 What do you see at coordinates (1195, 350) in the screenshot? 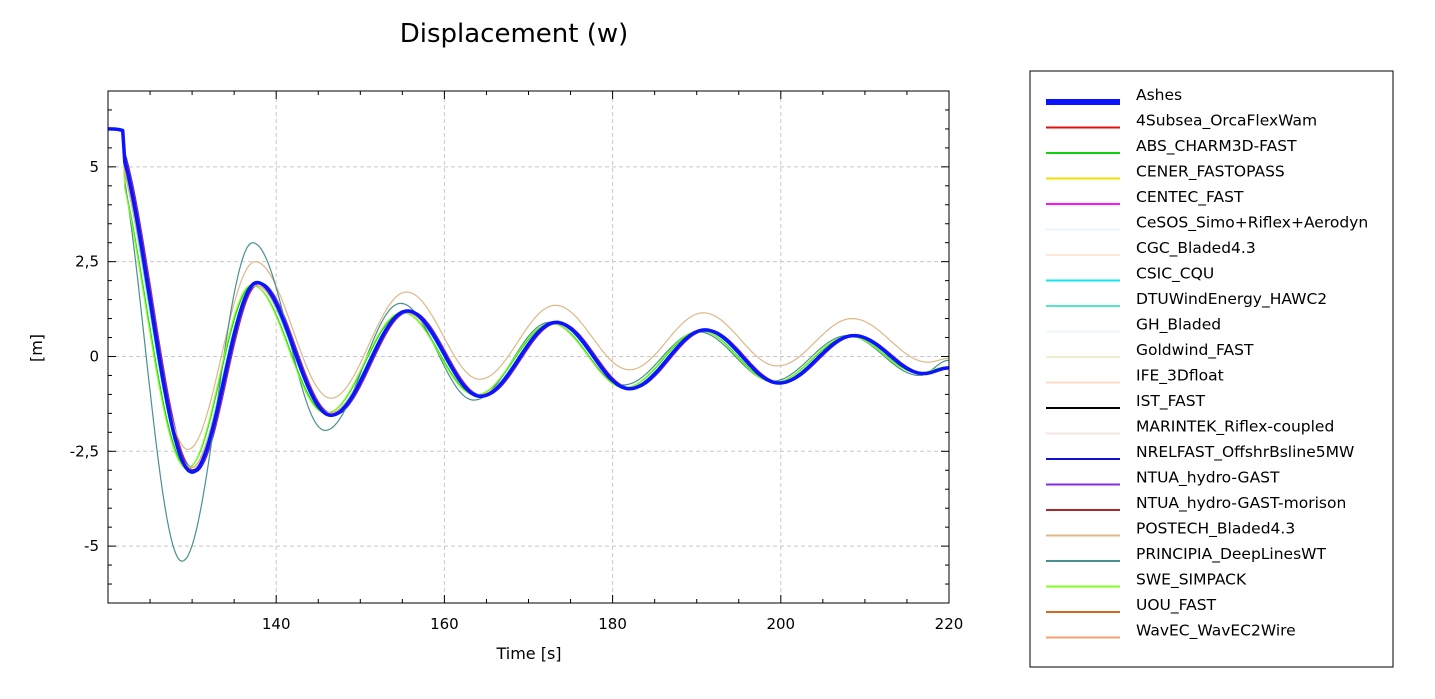
I see `legend-label: Goldwind_FAST` at bounding box center [1195, 350].